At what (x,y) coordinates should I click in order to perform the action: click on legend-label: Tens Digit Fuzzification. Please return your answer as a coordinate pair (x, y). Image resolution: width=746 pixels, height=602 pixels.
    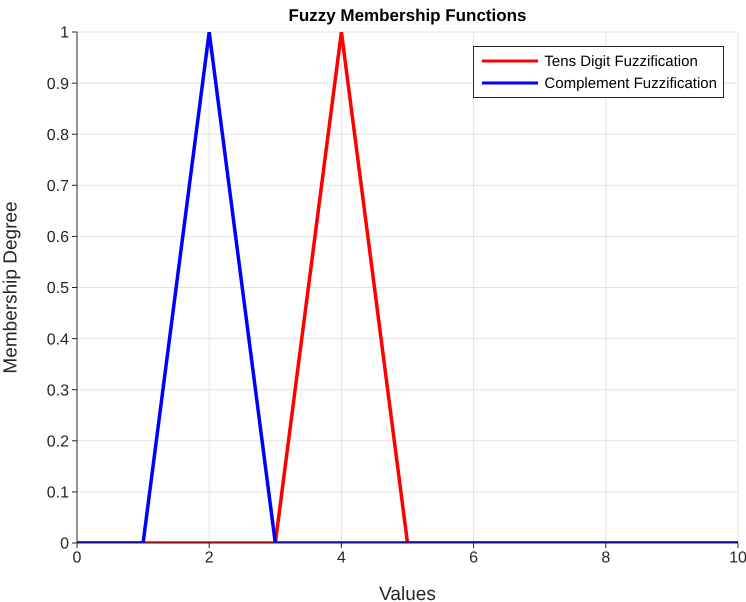
    Looking at the image, I should click on (621, 61).